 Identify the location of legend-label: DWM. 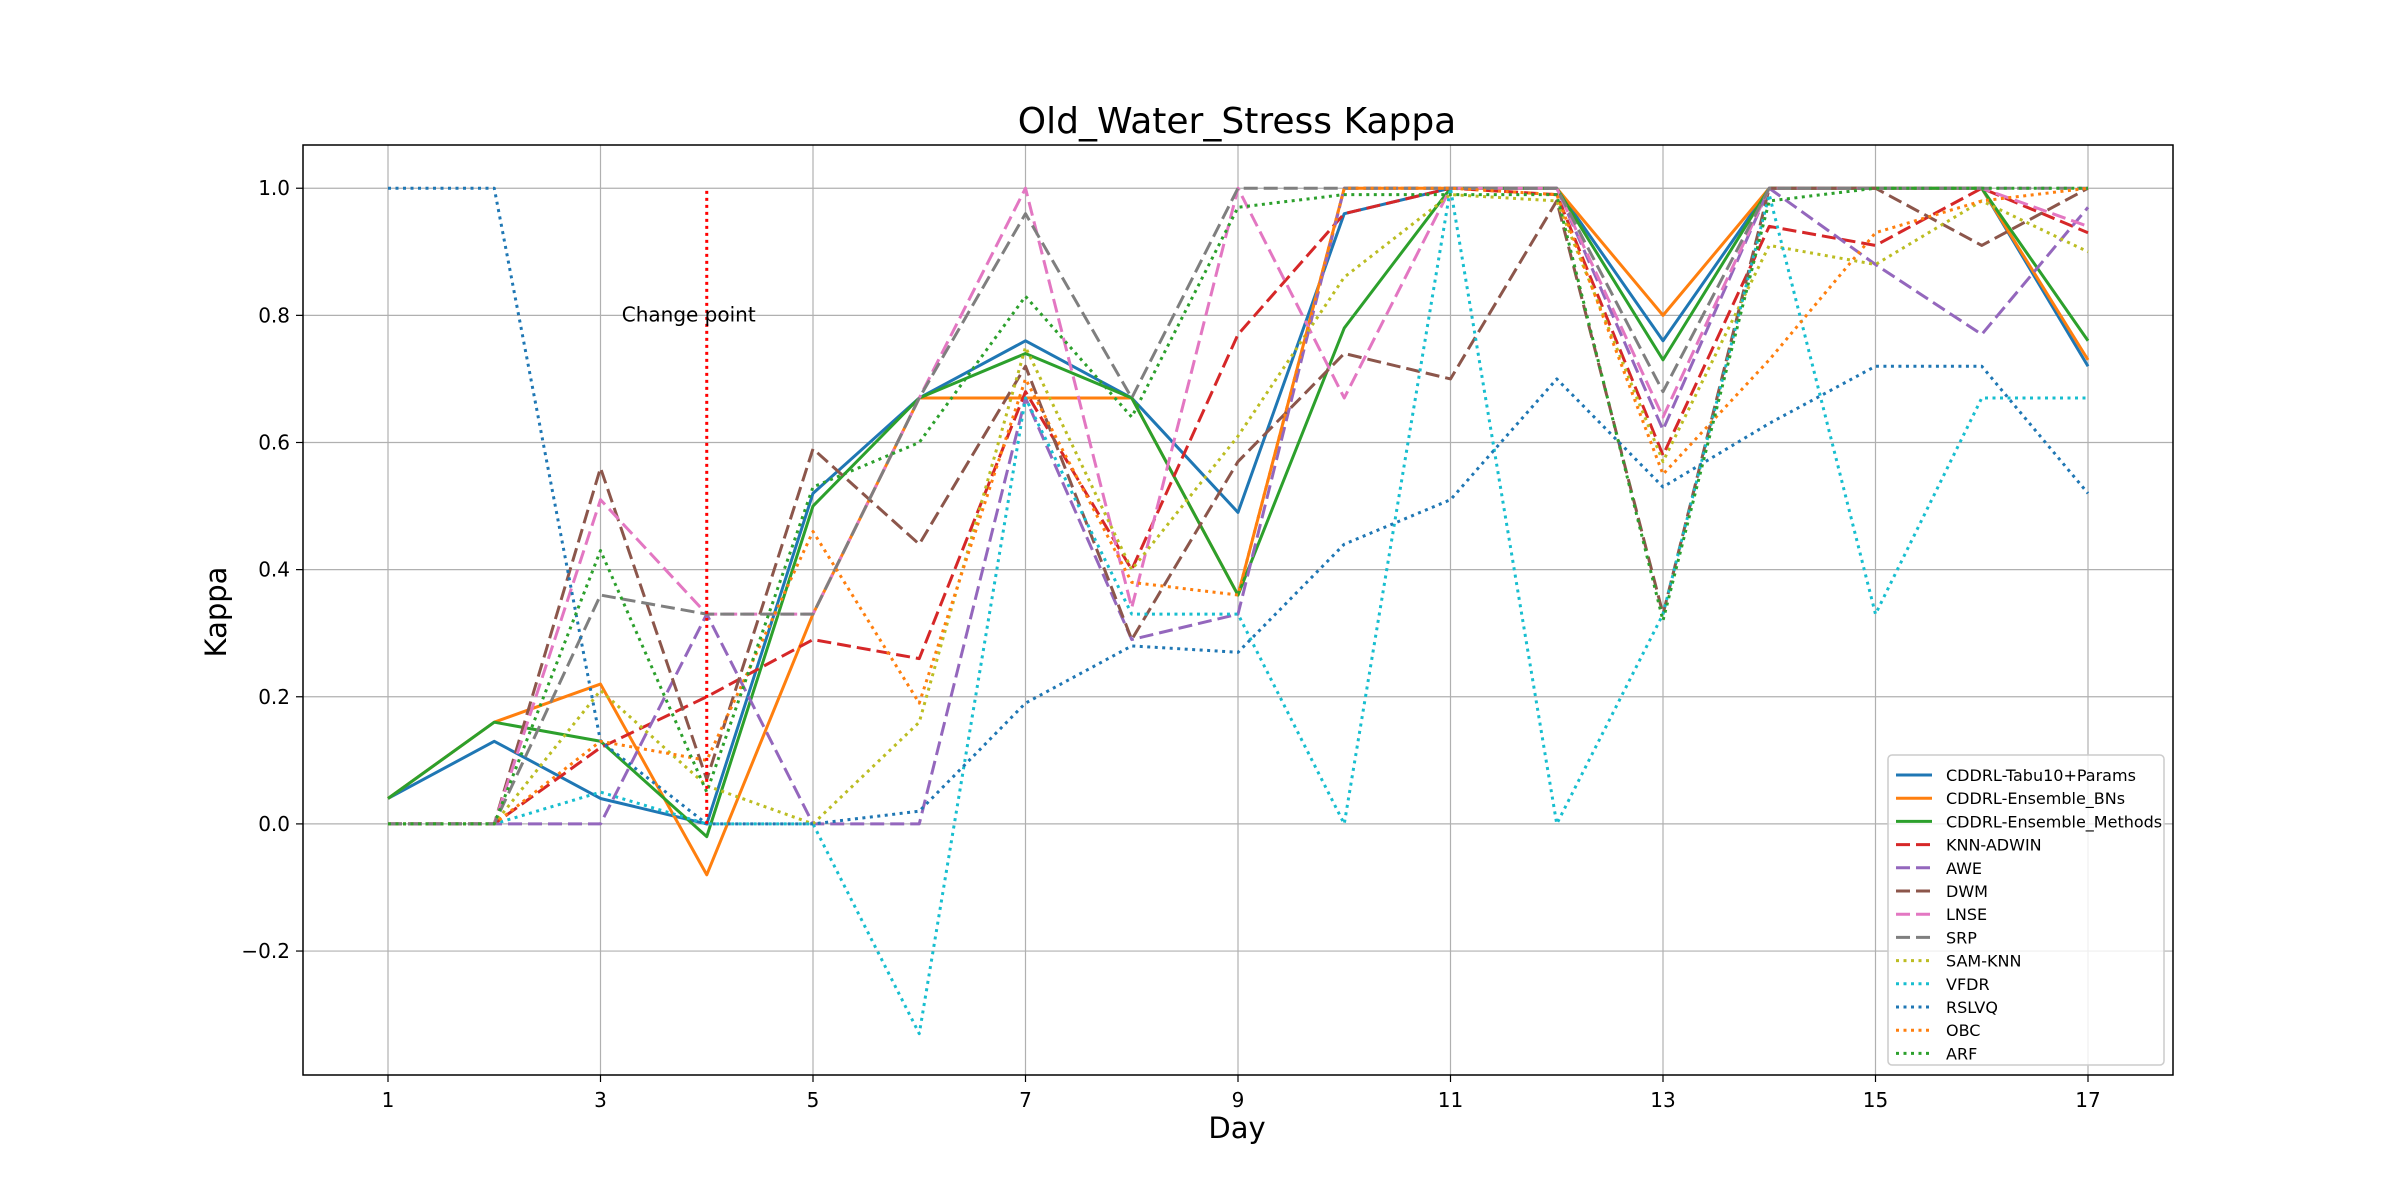
(1967, 891).